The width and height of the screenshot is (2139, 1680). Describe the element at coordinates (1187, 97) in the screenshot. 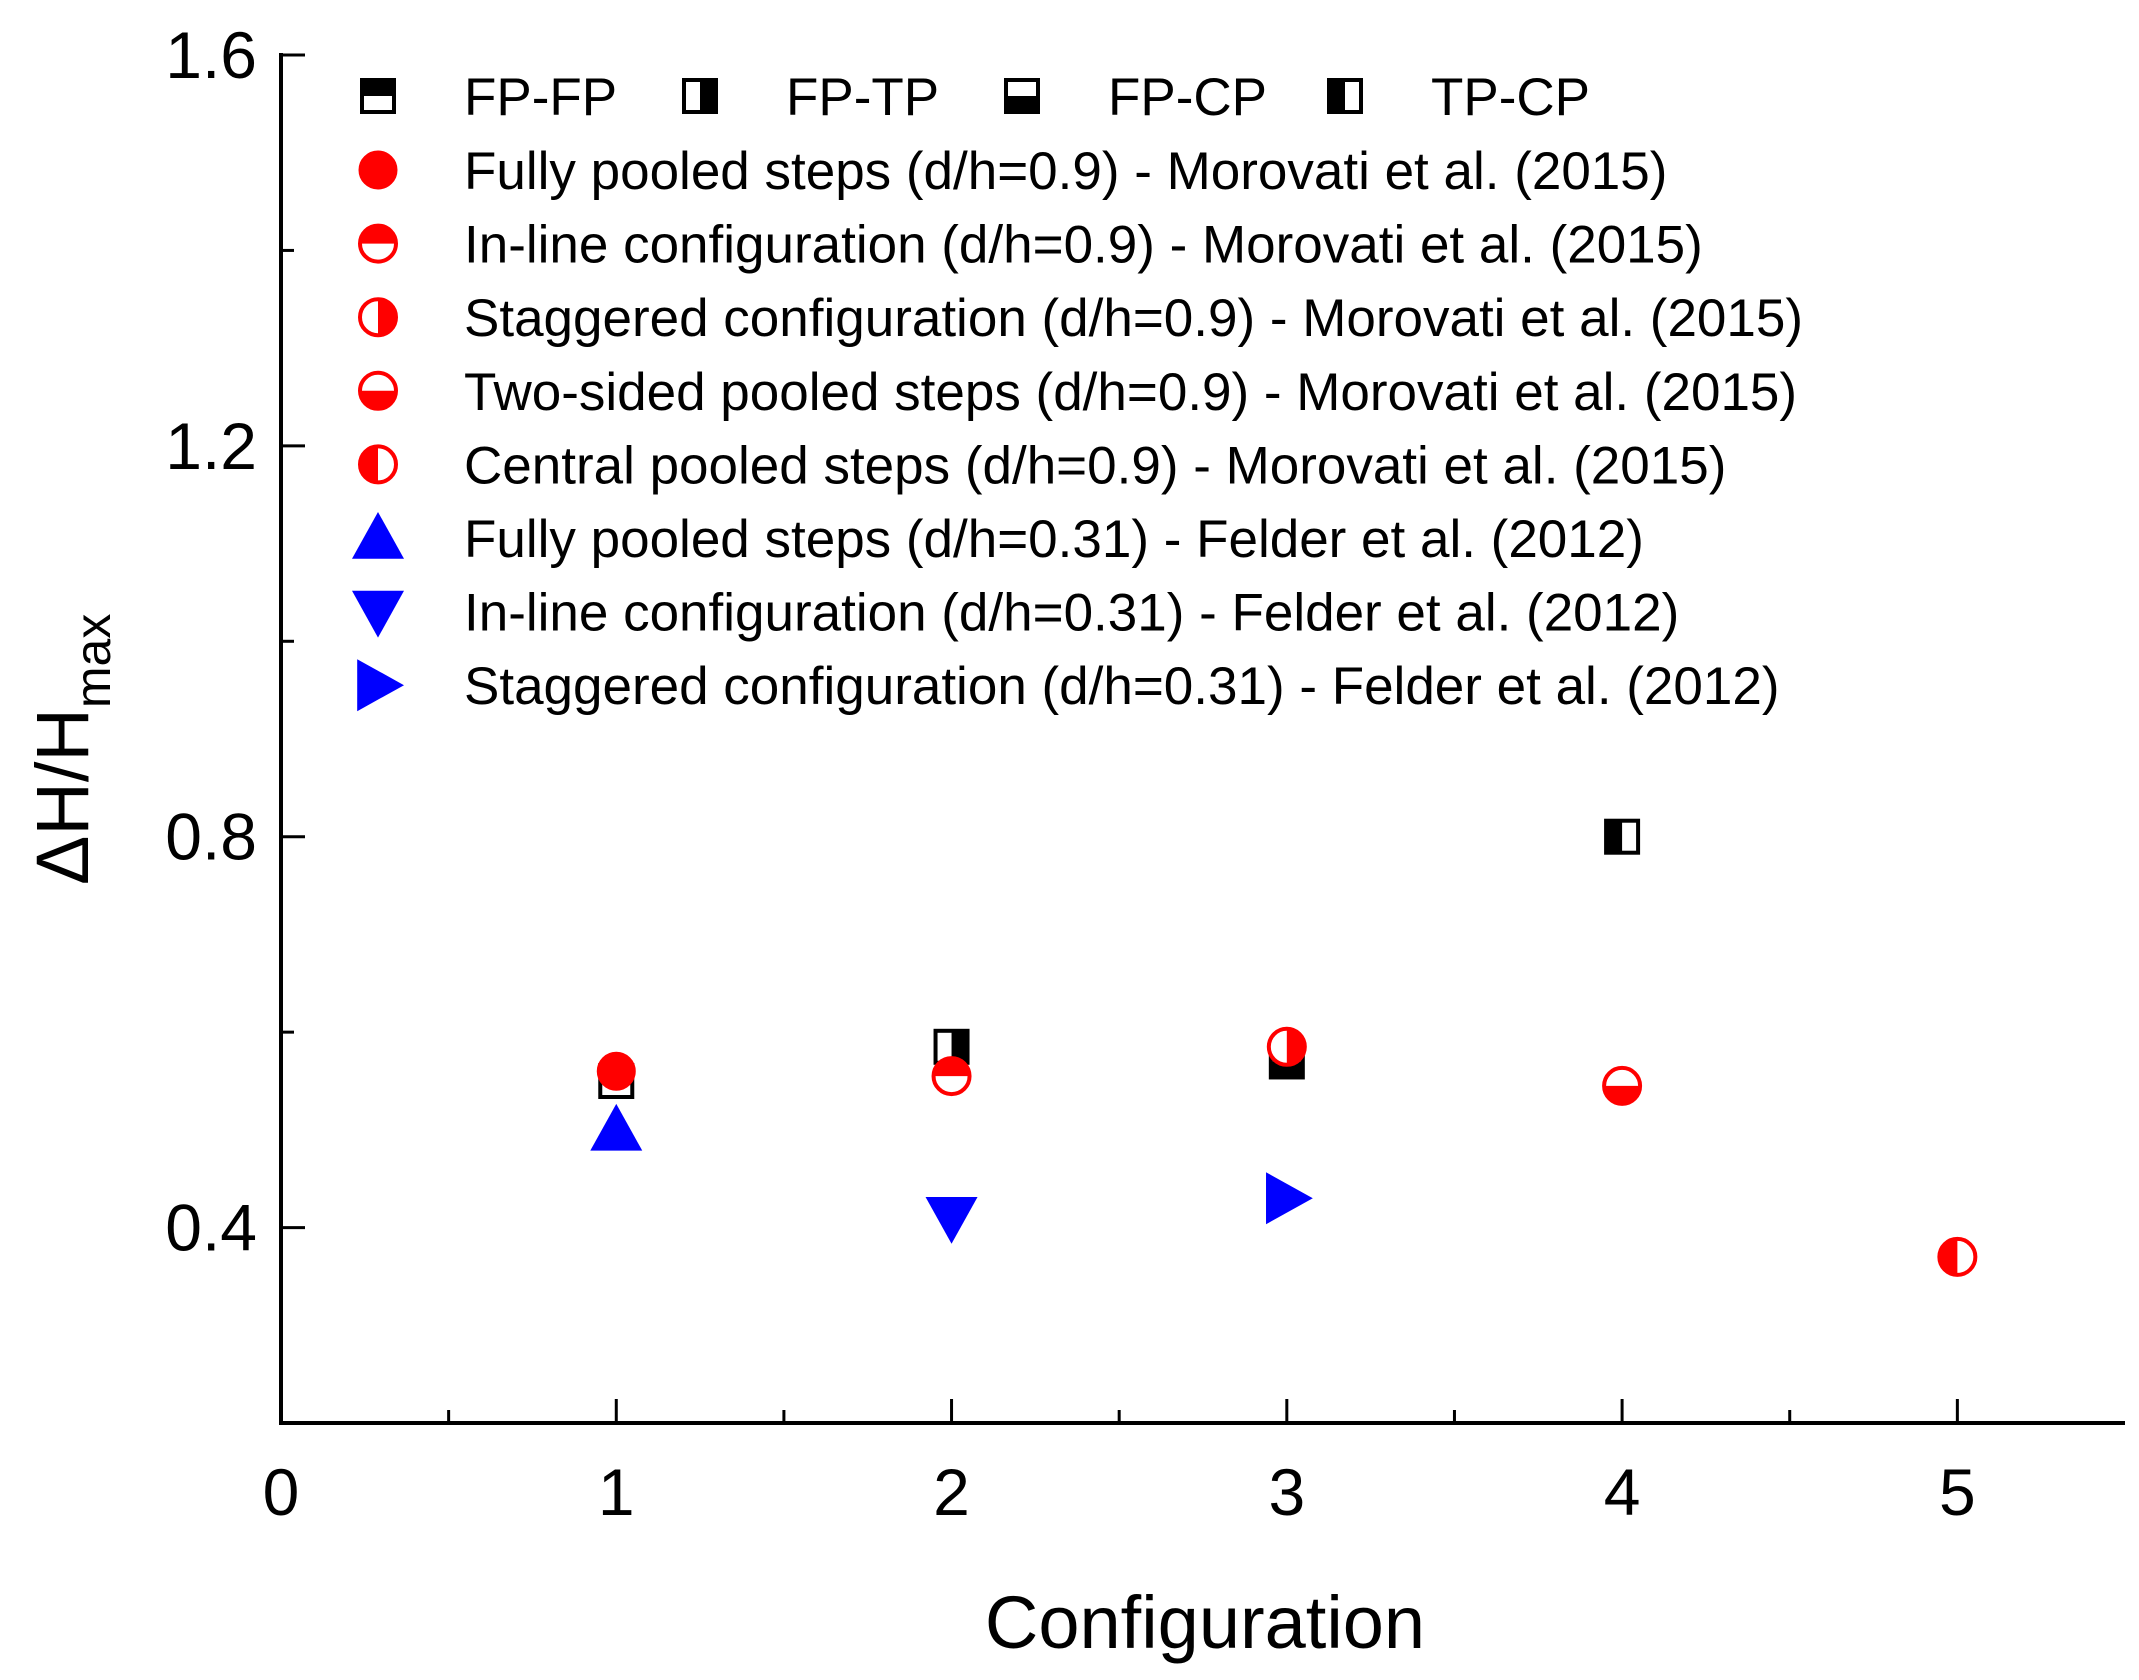

I see `legend-label: FP-CP` at that location.